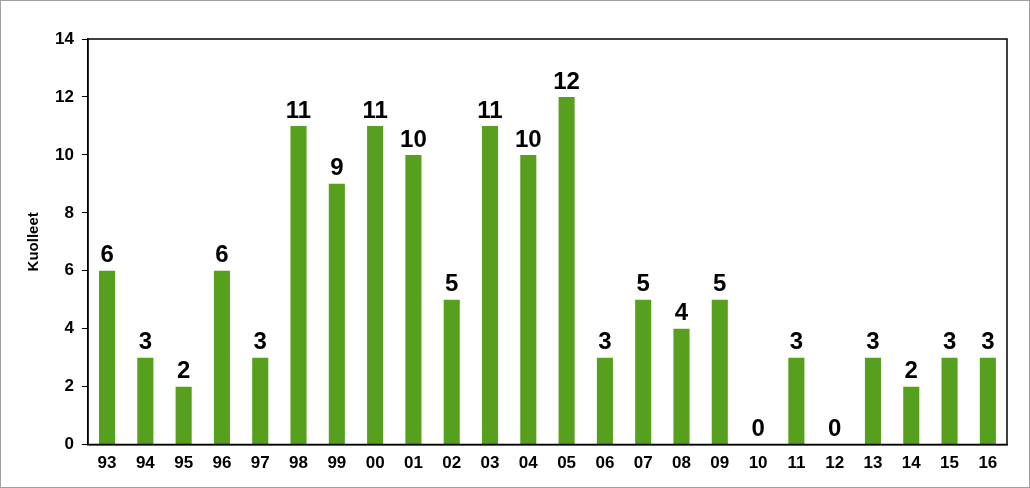 This screenshot has height=488, width=1030. What do you see at coordinates (69, 386) in the screenshot?
I see `y-tick-label: 2` at bounding box center [69, 386].